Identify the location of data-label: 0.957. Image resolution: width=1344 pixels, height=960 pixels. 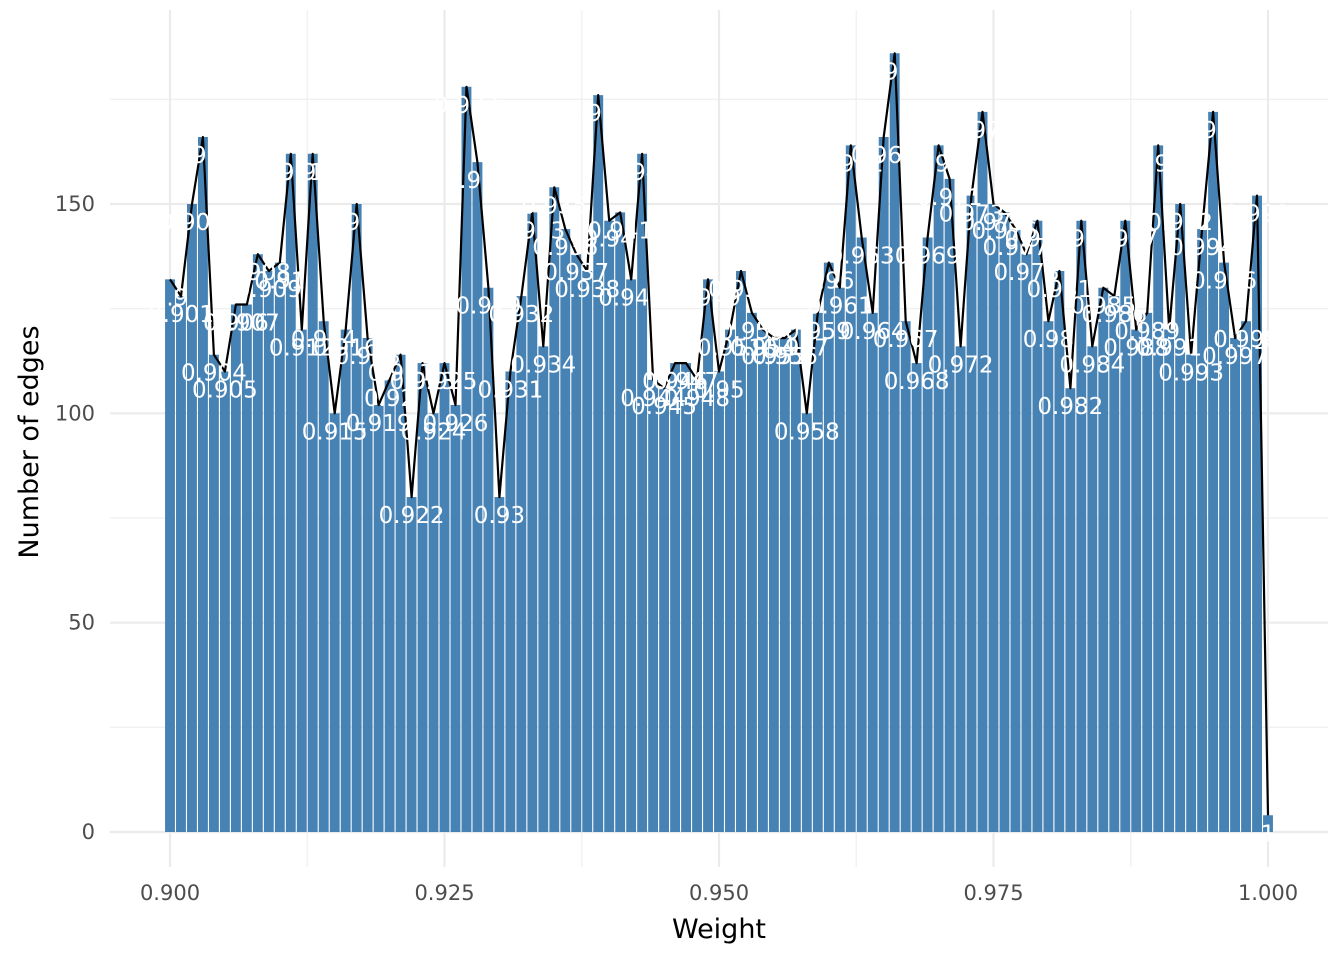
(796, 349).